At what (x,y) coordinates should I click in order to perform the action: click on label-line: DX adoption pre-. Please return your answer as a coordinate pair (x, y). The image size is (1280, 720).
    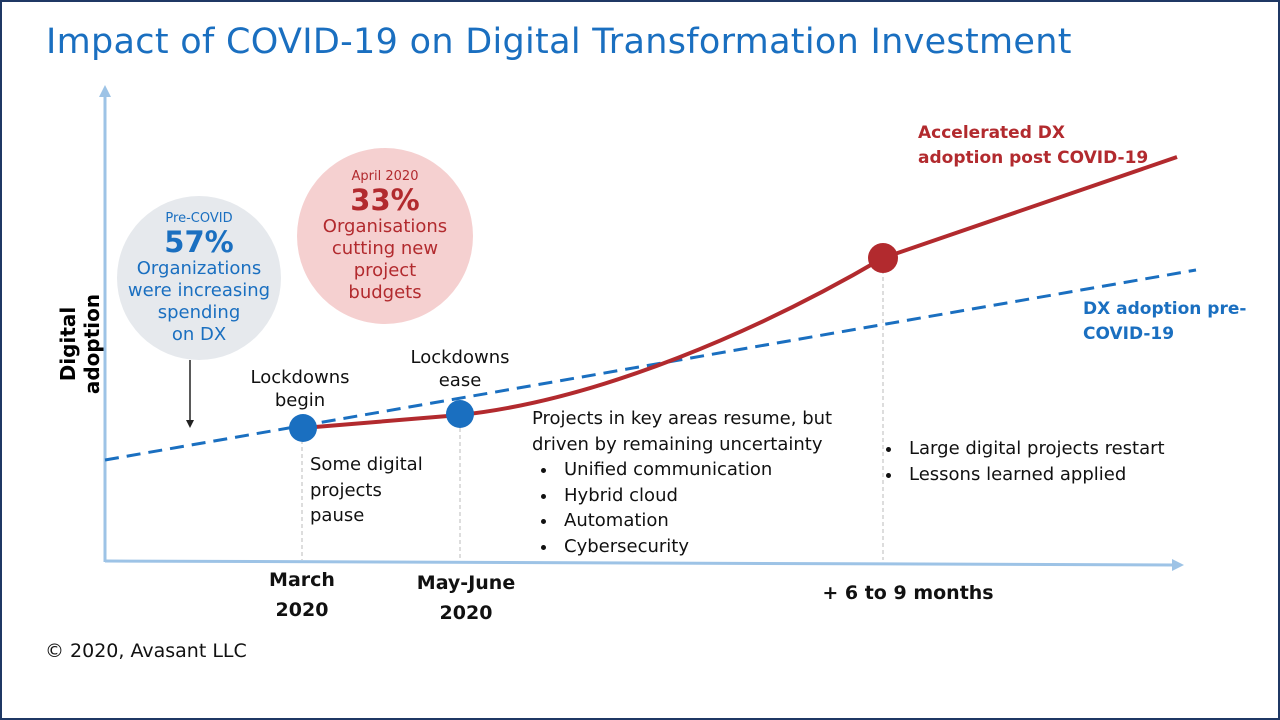
    Looking at the image, I should click on (1165, 309).